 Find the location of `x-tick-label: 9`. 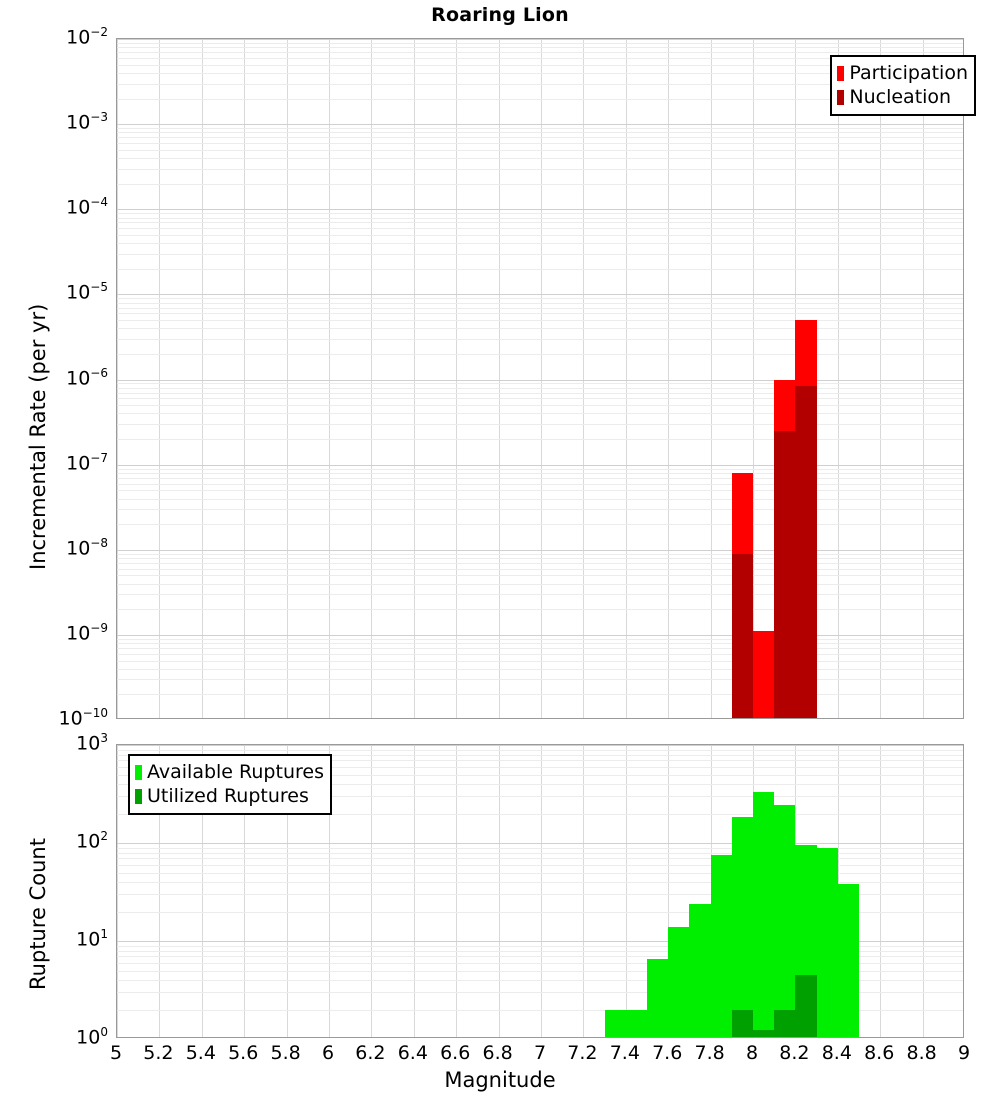

x-tick-label: 9 is located at coordinates (964, 1053).